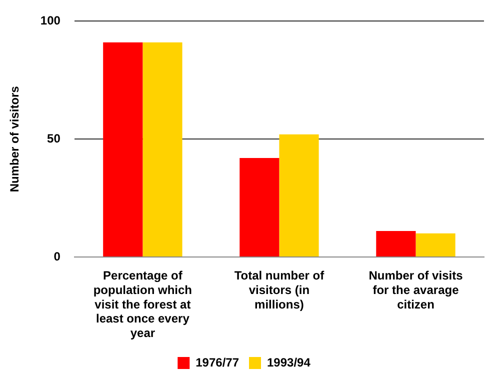 This screenshot has width=490, height=385. I want to click on y-tick-label: 0, so click(57, 256).